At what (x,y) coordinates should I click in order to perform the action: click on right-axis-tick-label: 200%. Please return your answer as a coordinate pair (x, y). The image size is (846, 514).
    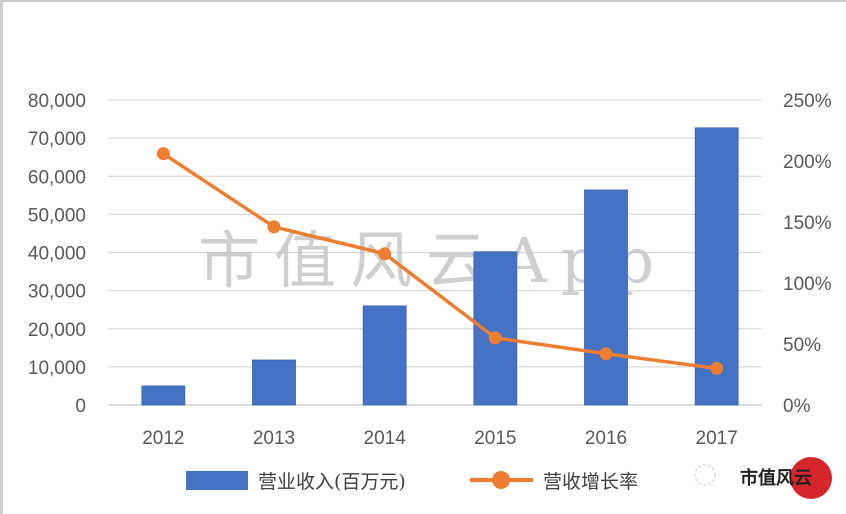
    Looking at the image, I should click on (807, 162).